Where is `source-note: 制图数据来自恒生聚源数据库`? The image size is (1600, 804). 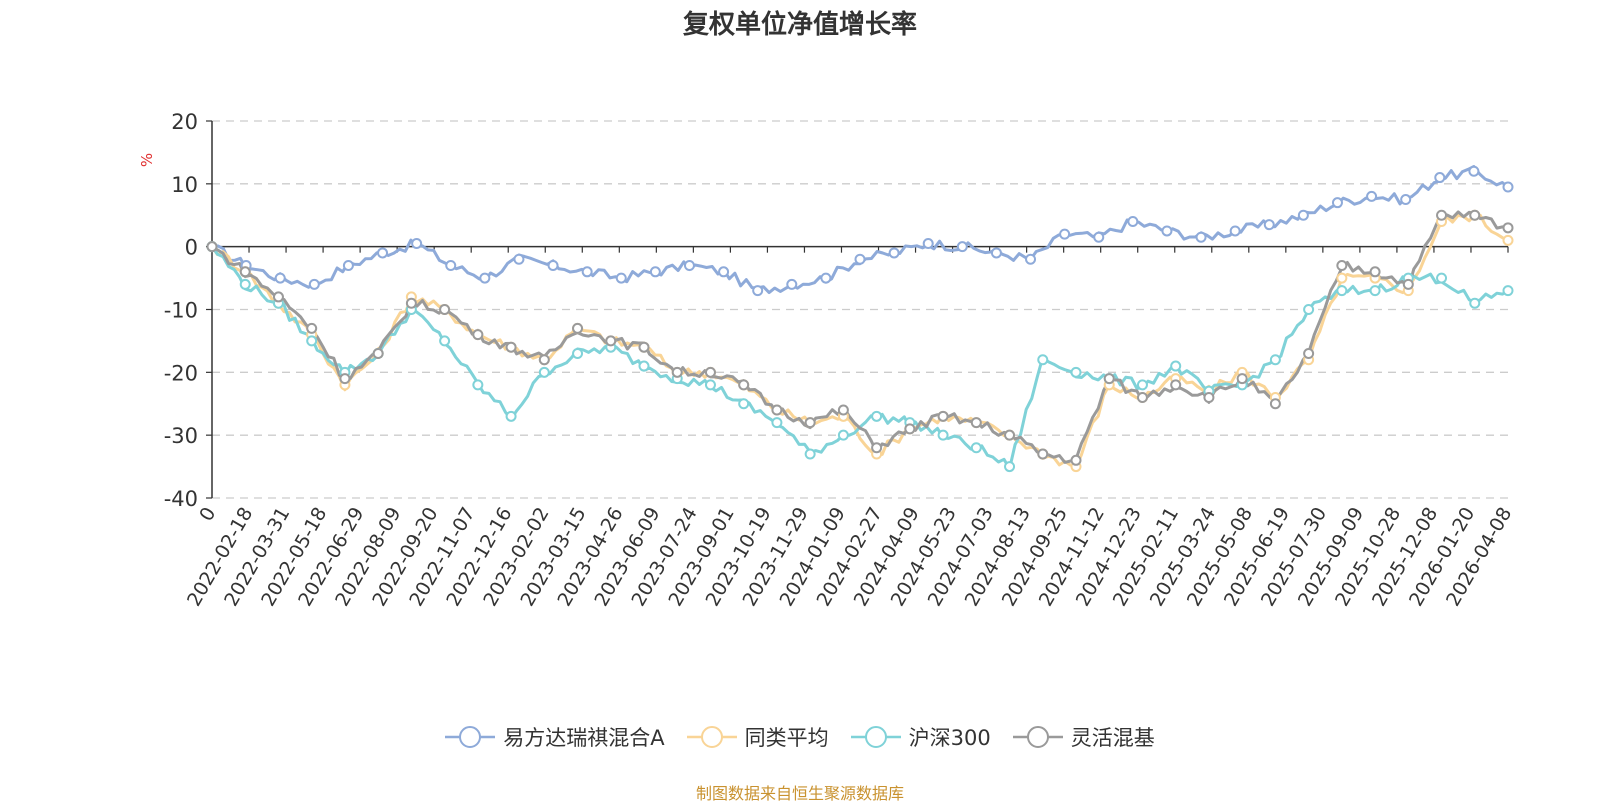
source-note: 制图数据来自恒生聚源数据库 is located at coordinates (799, 793).